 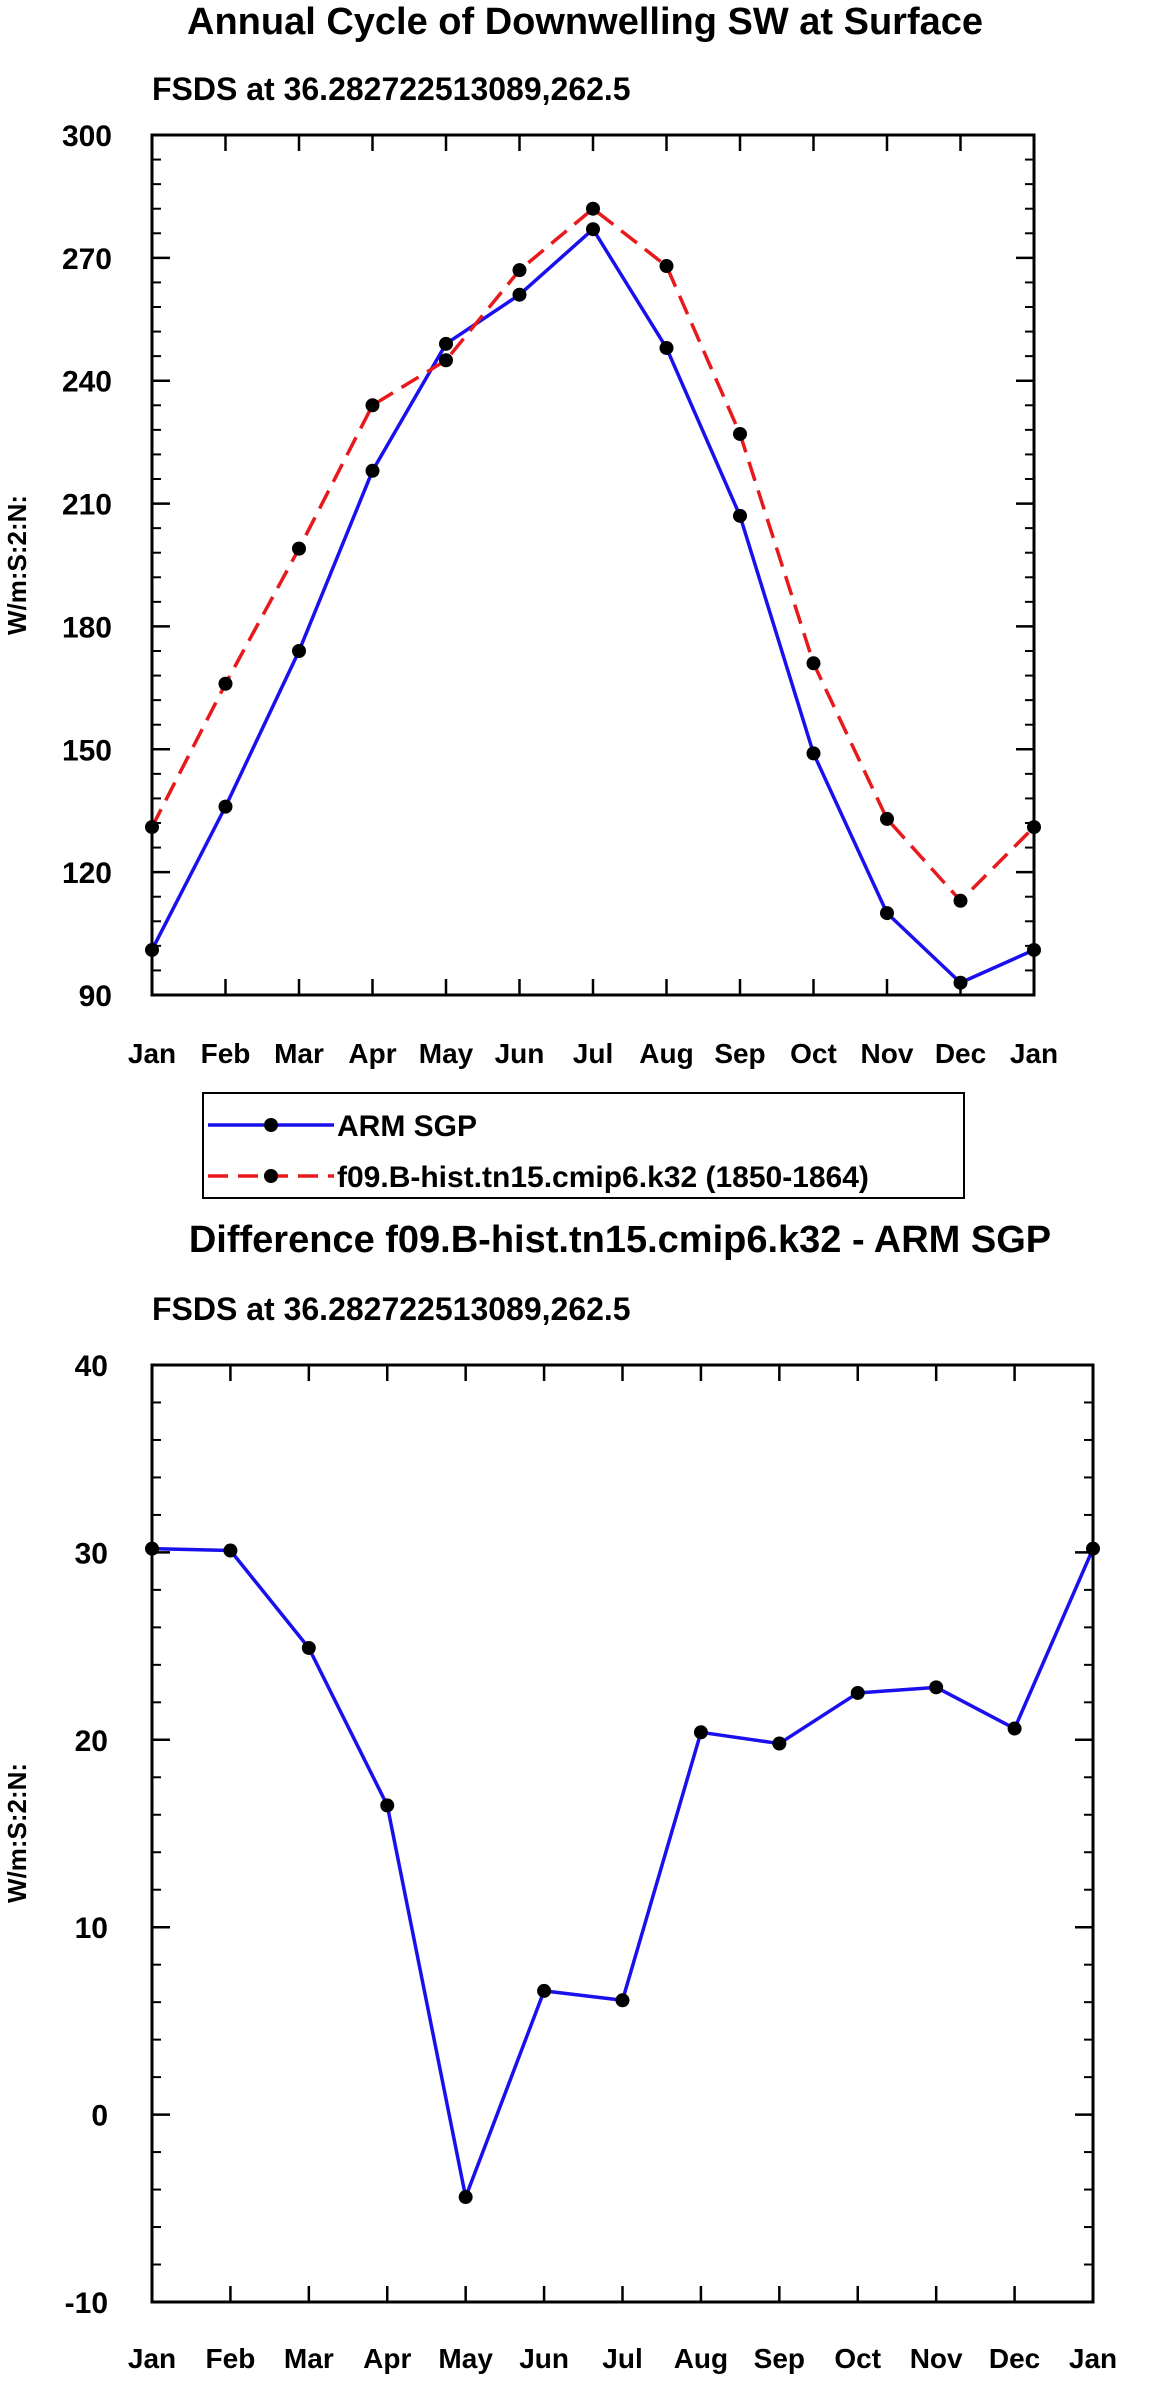 I want to click on chart1-xtick-label: Sep, so click(x=739, y=1053).